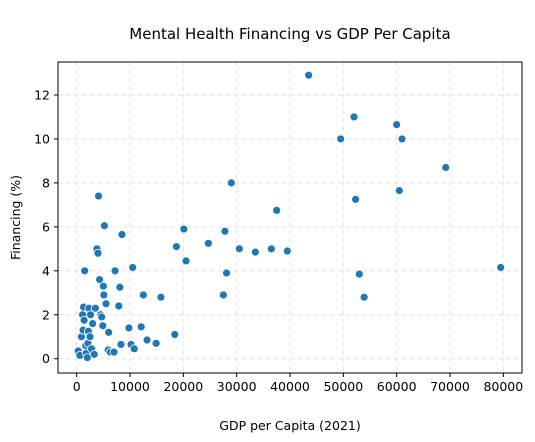 The image size is (535, 442). I want to click on y-tick-label: 12, so click(42, 94).